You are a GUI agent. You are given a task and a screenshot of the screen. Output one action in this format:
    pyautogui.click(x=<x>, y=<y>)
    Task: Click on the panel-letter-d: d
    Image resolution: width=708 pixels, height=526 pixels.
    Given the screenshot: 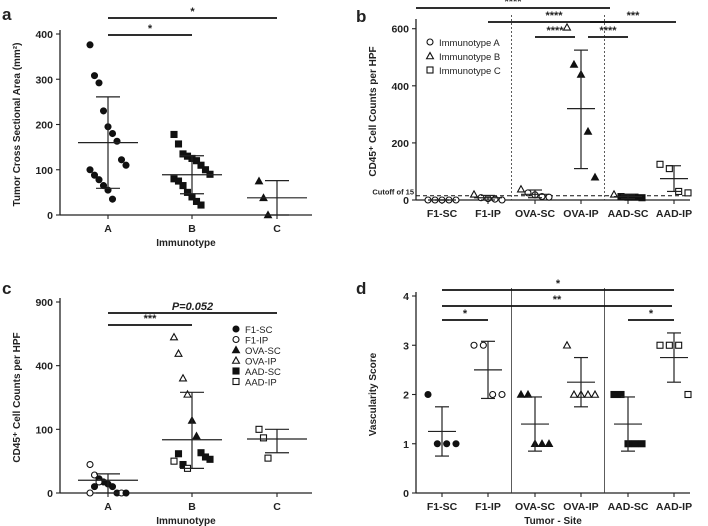 What is the action you would take?
    pyautogui.click(x=361, y=288)
    